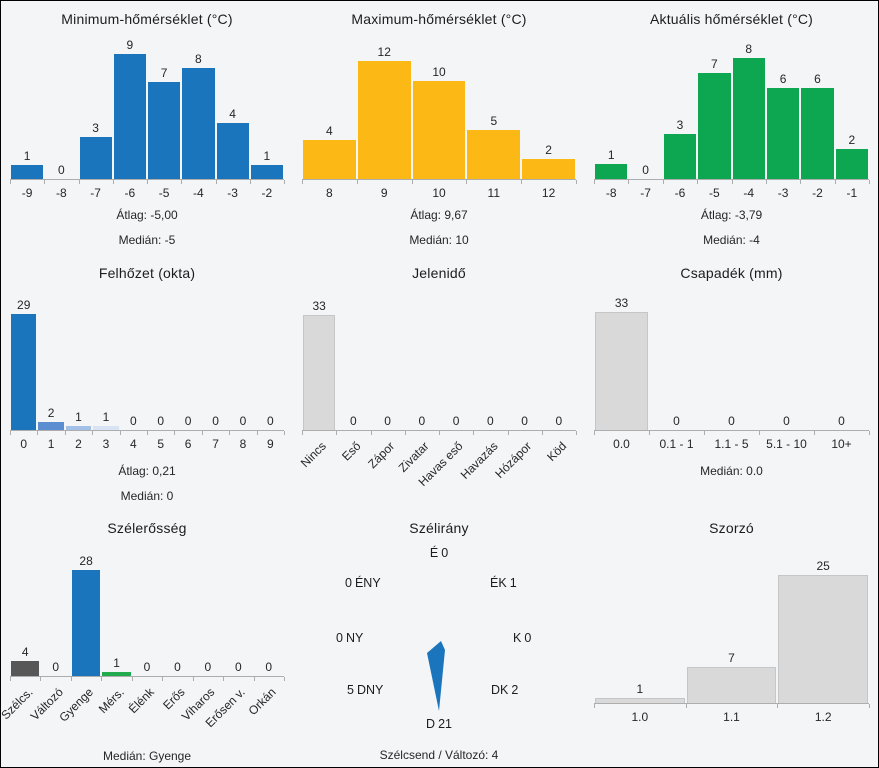 The height and width of the screenshot is (768, 879). What do you see at coordinates (493, 146) in the screenshot?
I see `bar-slot: 5` at bounding box center [493, 146].